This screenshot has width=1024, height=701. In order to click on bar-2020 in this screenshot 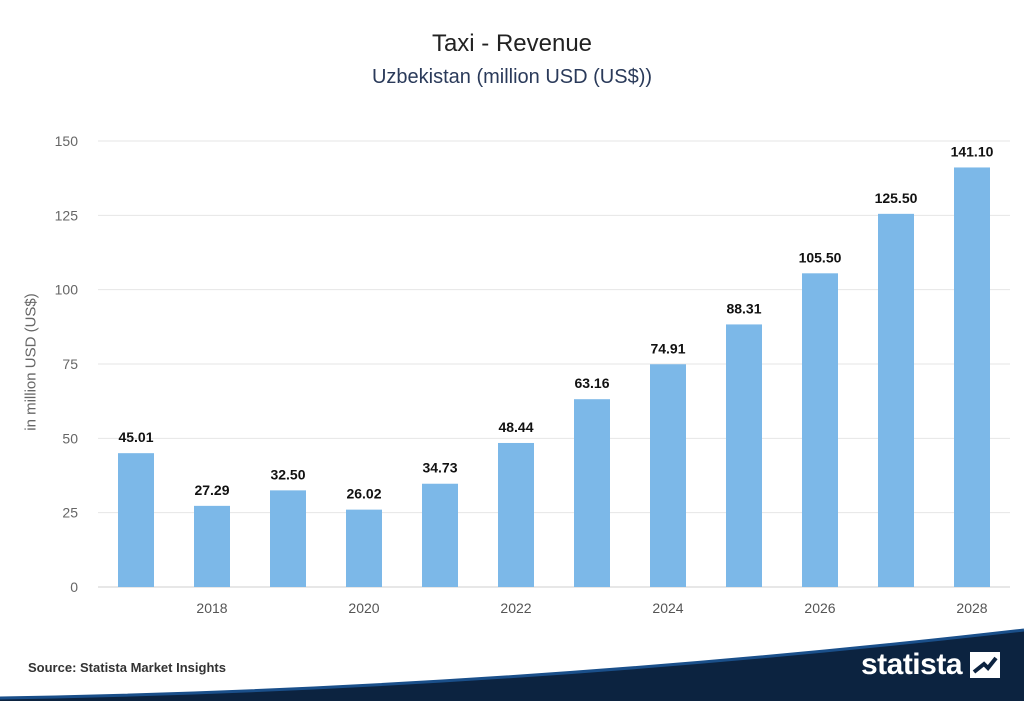, I will do `click(364, 548)`.